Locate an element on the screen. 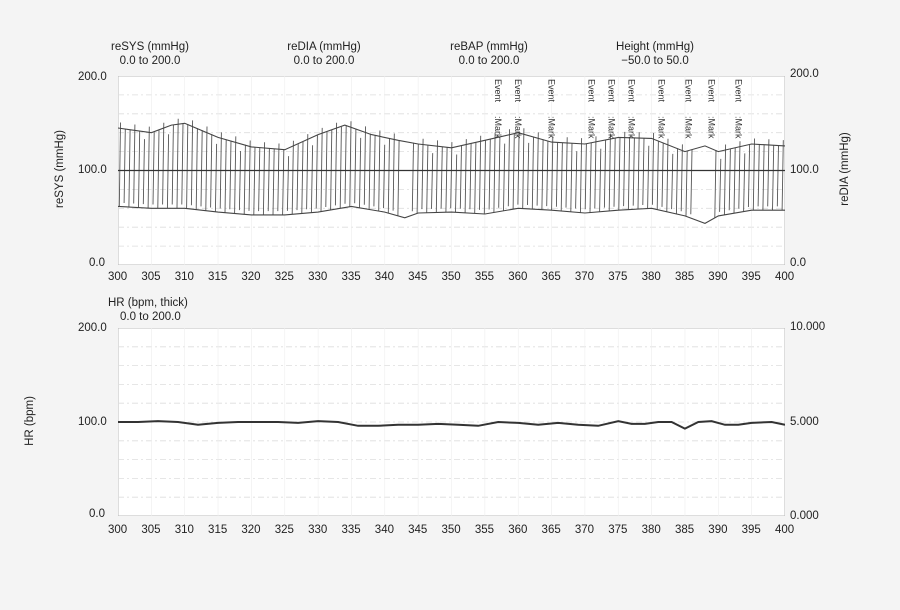  channel-label-resys: reSYS (mmHg) 0.0 to 200.0 is located at coordinates (150, 54).